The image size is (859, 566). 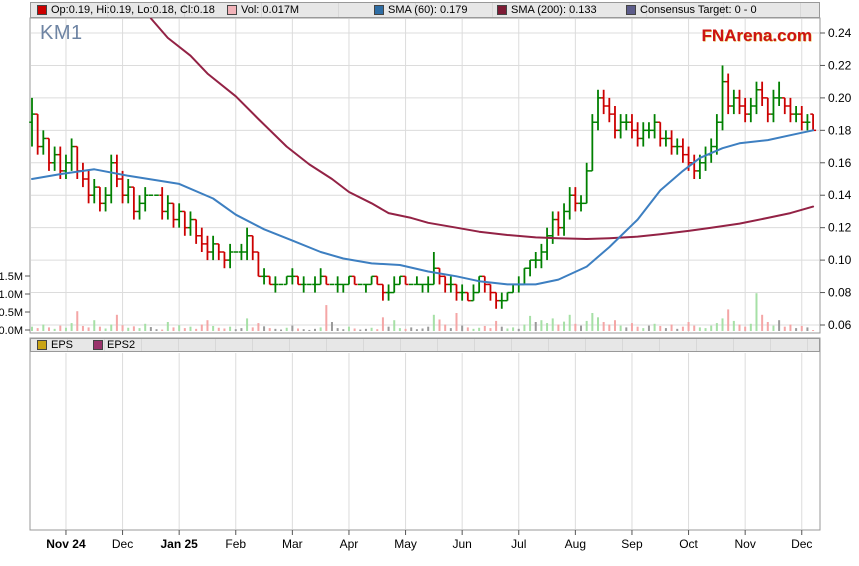 I want to click on candle-flat-dash, so click(x=360, y=284).